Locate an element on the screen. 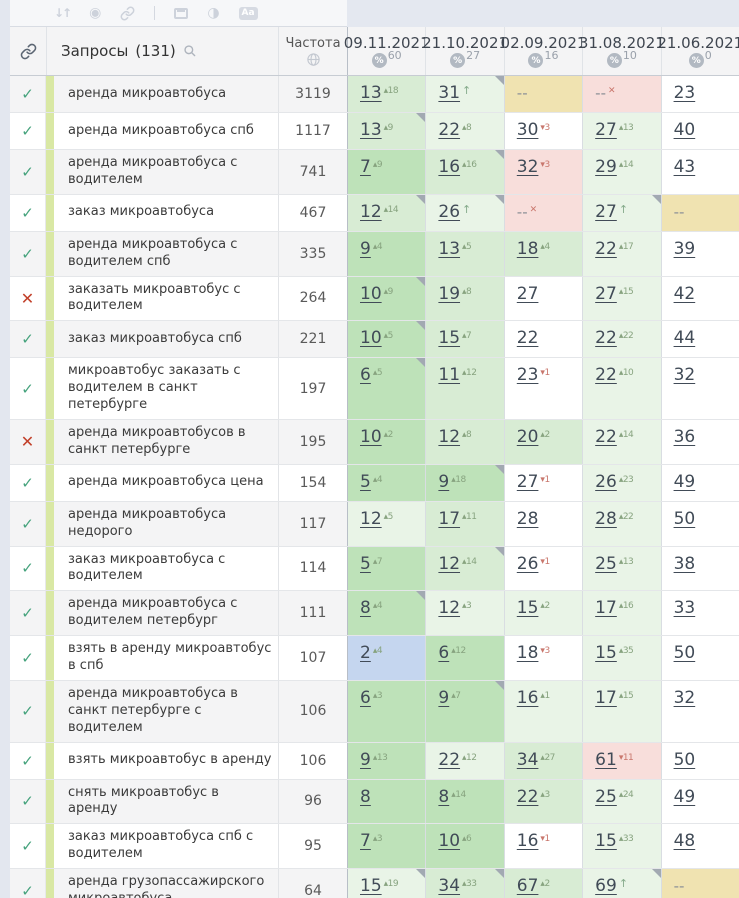 The image size is (739, 898). position-cell: 22 ▴17 is located at coordinates (621, 253).